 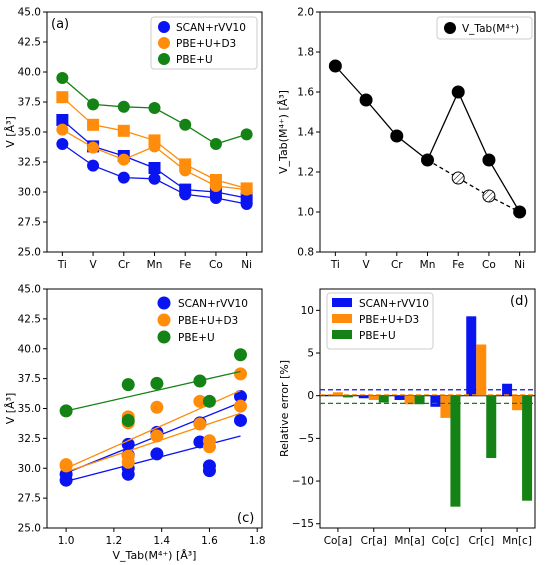 I want to click on panel-b-xtick-label: Mn, so click(x=428, y=265).